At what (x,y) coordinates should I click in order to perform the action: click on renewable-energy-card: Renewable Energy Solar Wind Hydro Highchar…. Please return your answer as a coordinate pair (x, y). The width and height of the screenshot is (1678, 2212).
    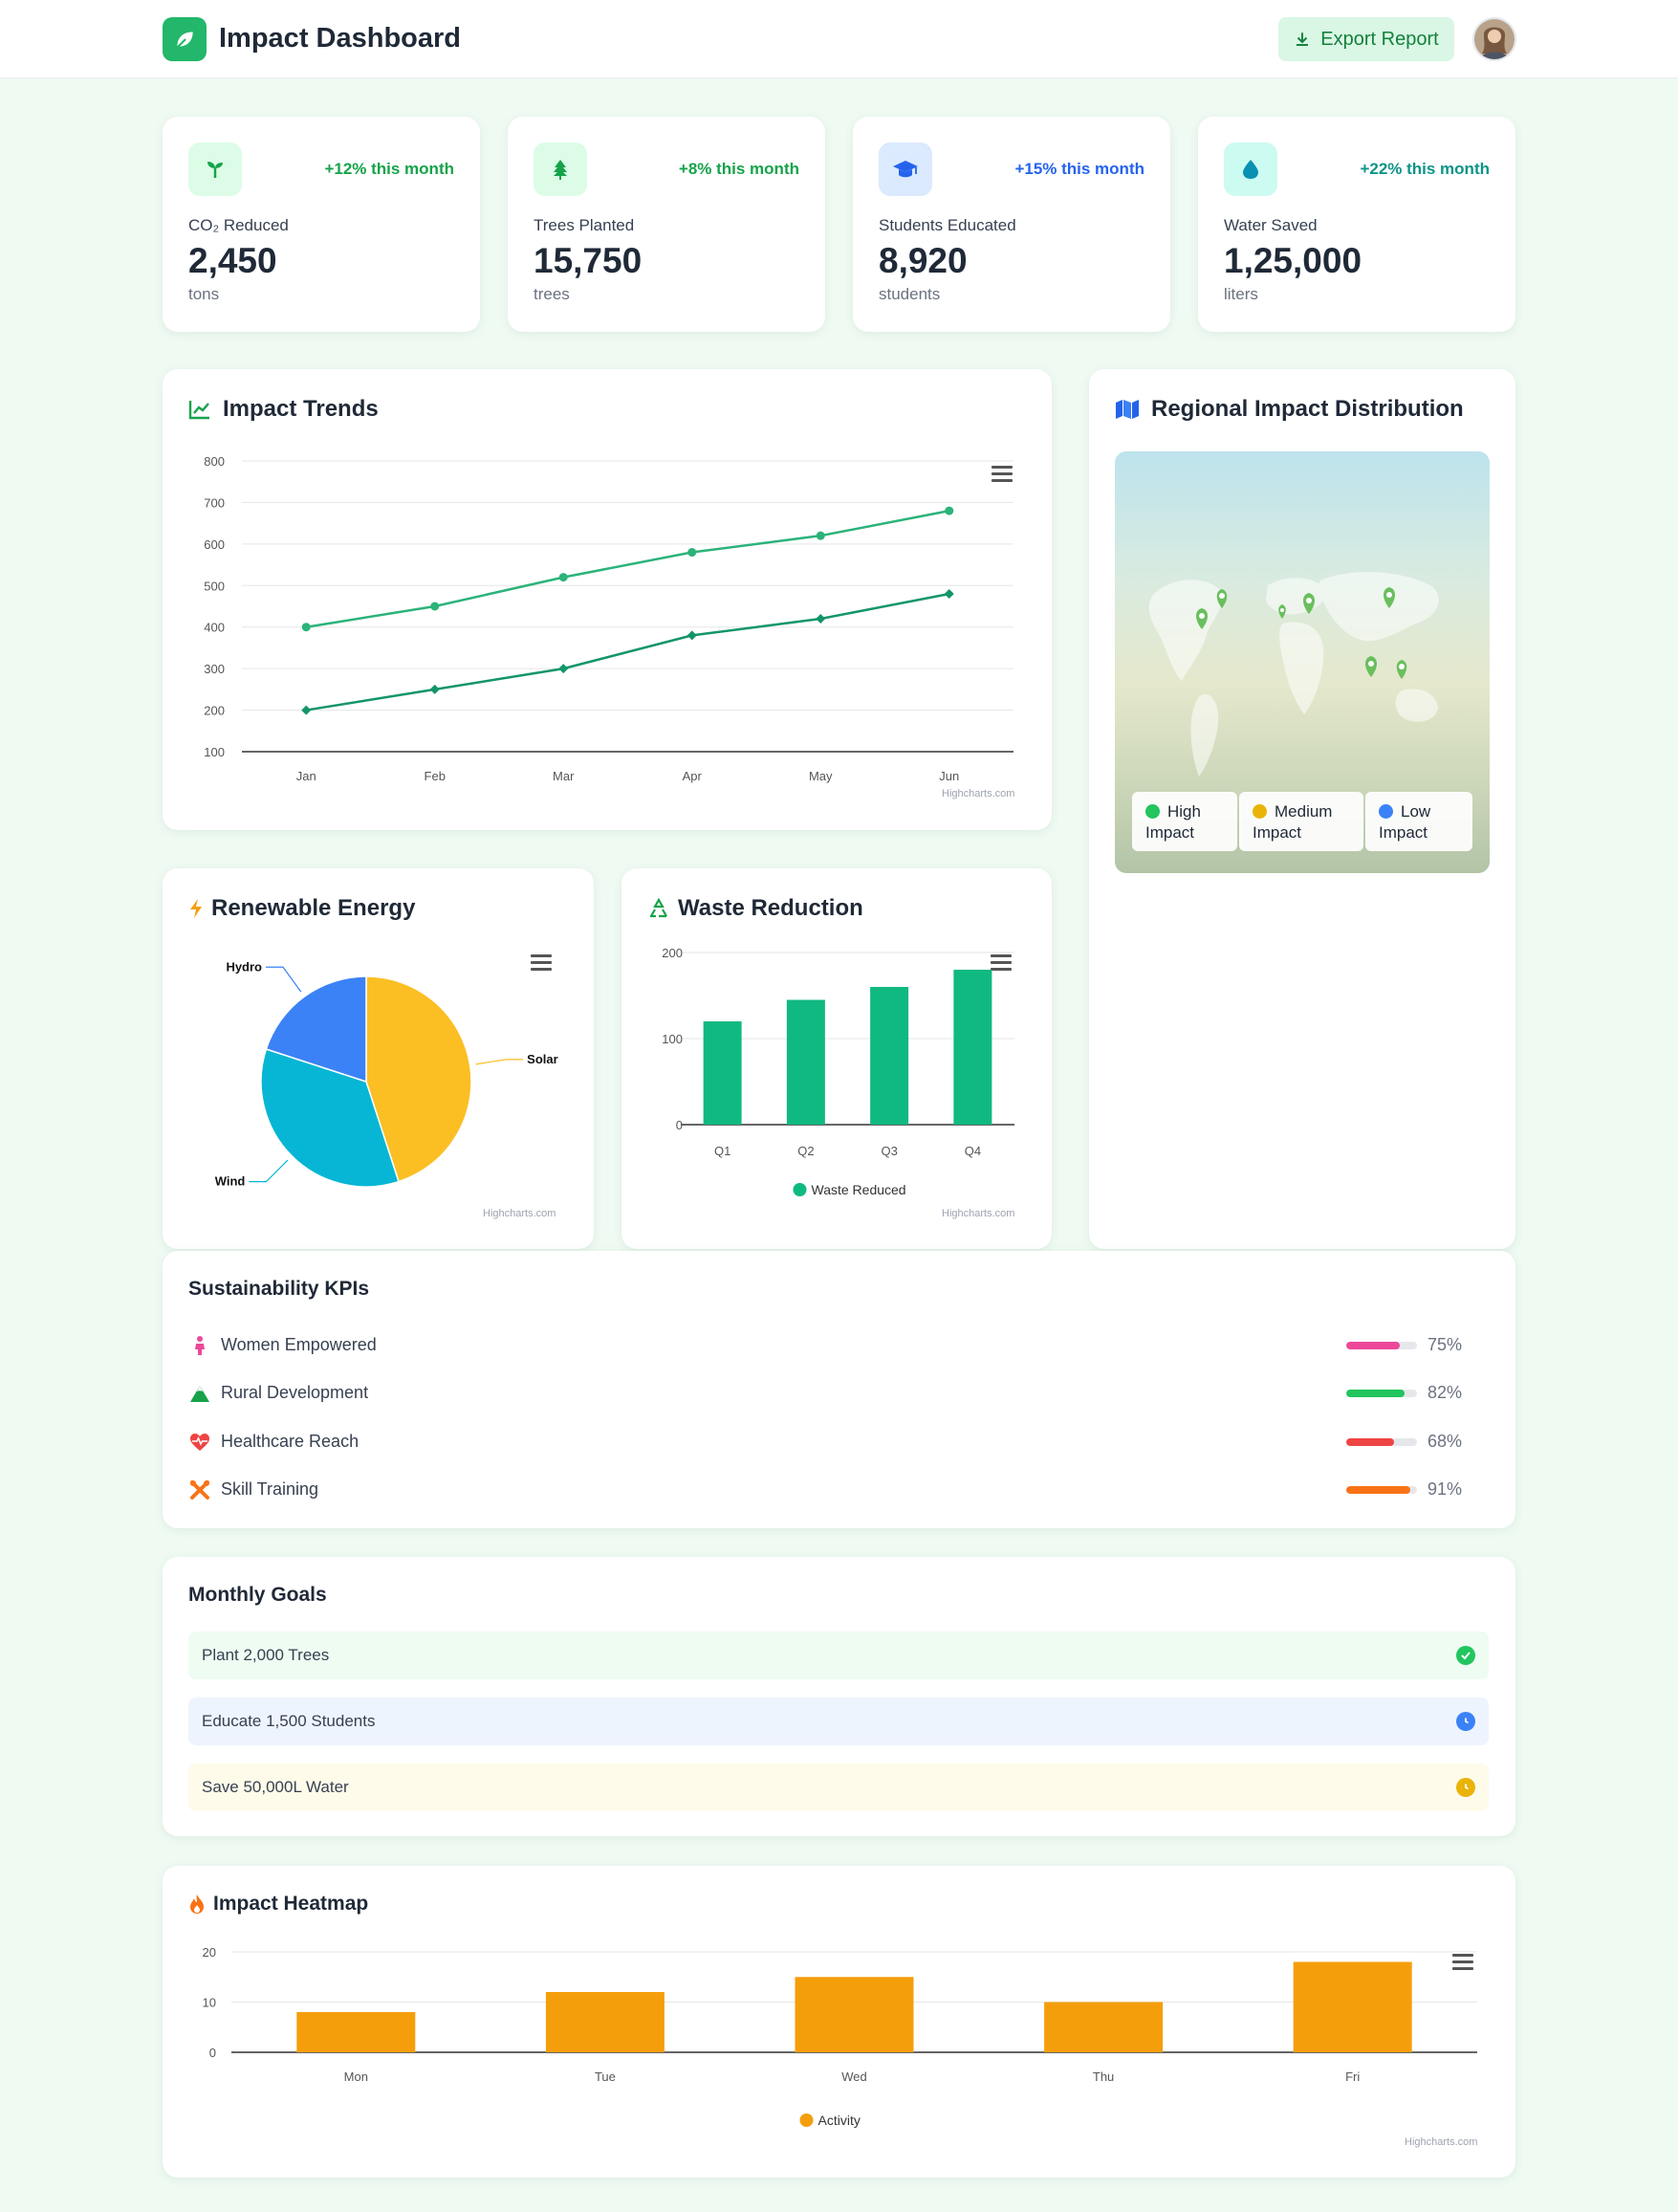
    Looking at the image, I should click on (378, 1059).